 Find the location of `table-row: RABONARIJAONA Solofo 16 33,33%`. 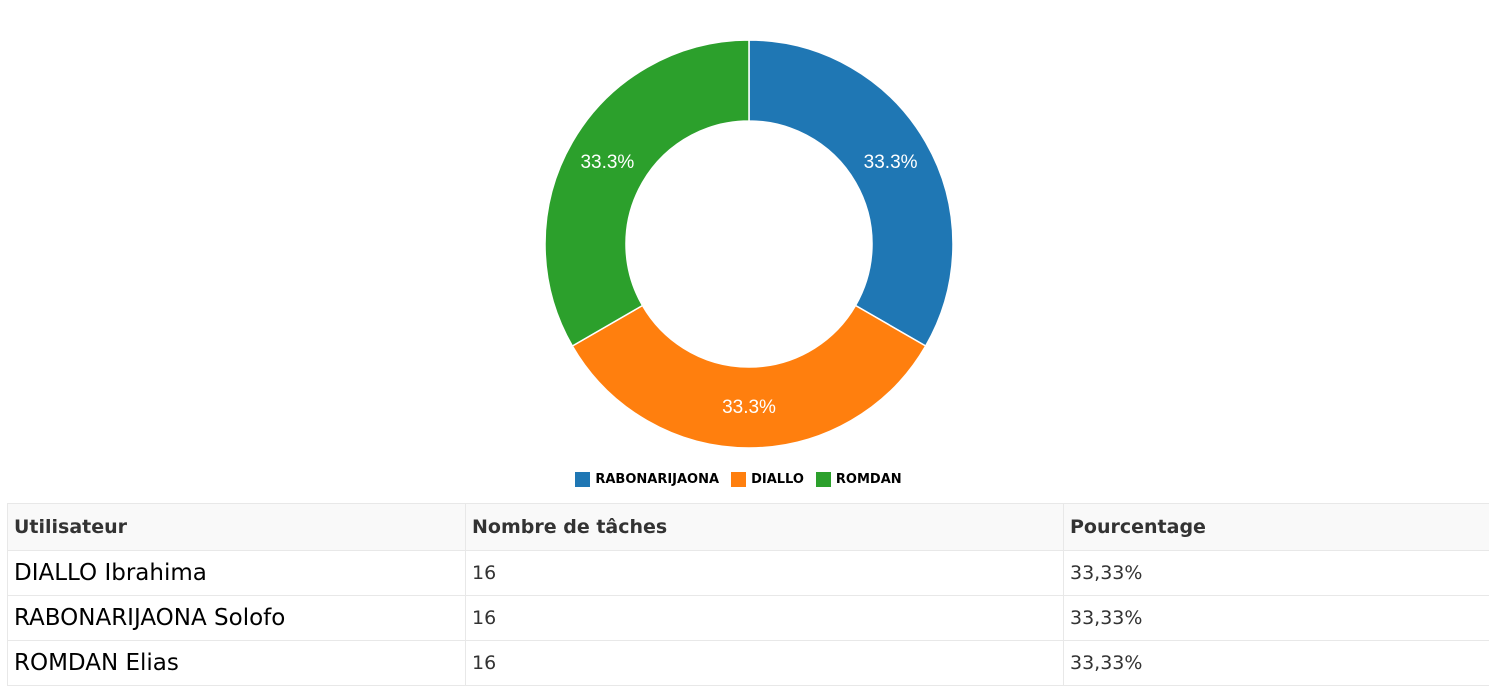

table-row: RABONARIJAONA Solofo 16 33,33% is located at coordinates (748, 618).